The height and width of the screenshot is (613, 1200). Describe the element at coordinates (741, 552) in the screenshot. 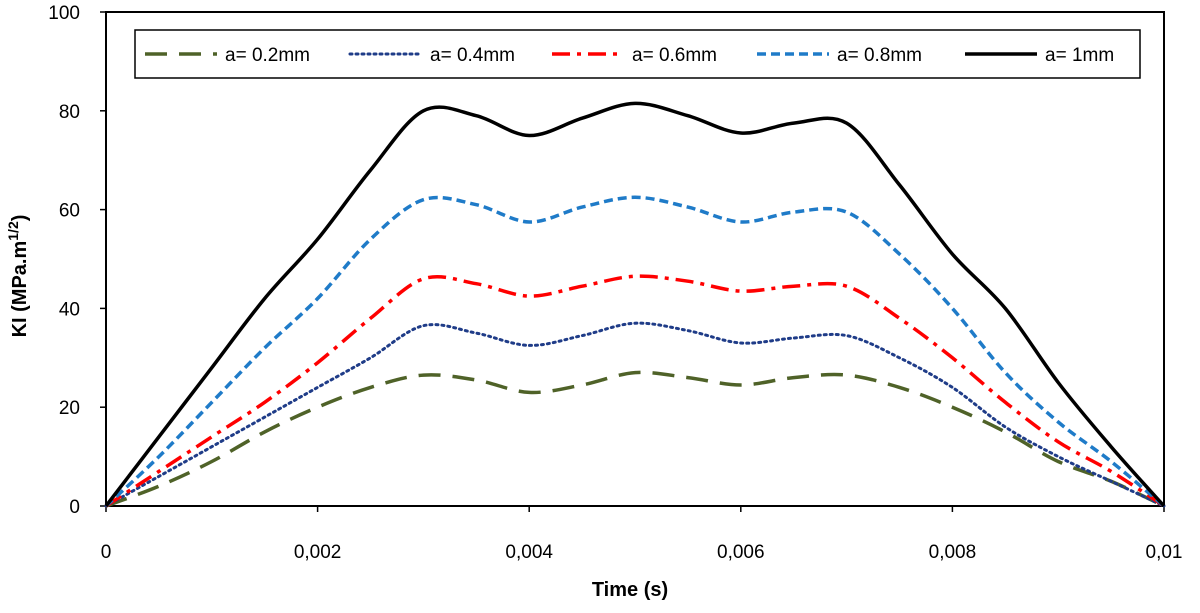

I see `x-tick-label: 0,006` at that location.